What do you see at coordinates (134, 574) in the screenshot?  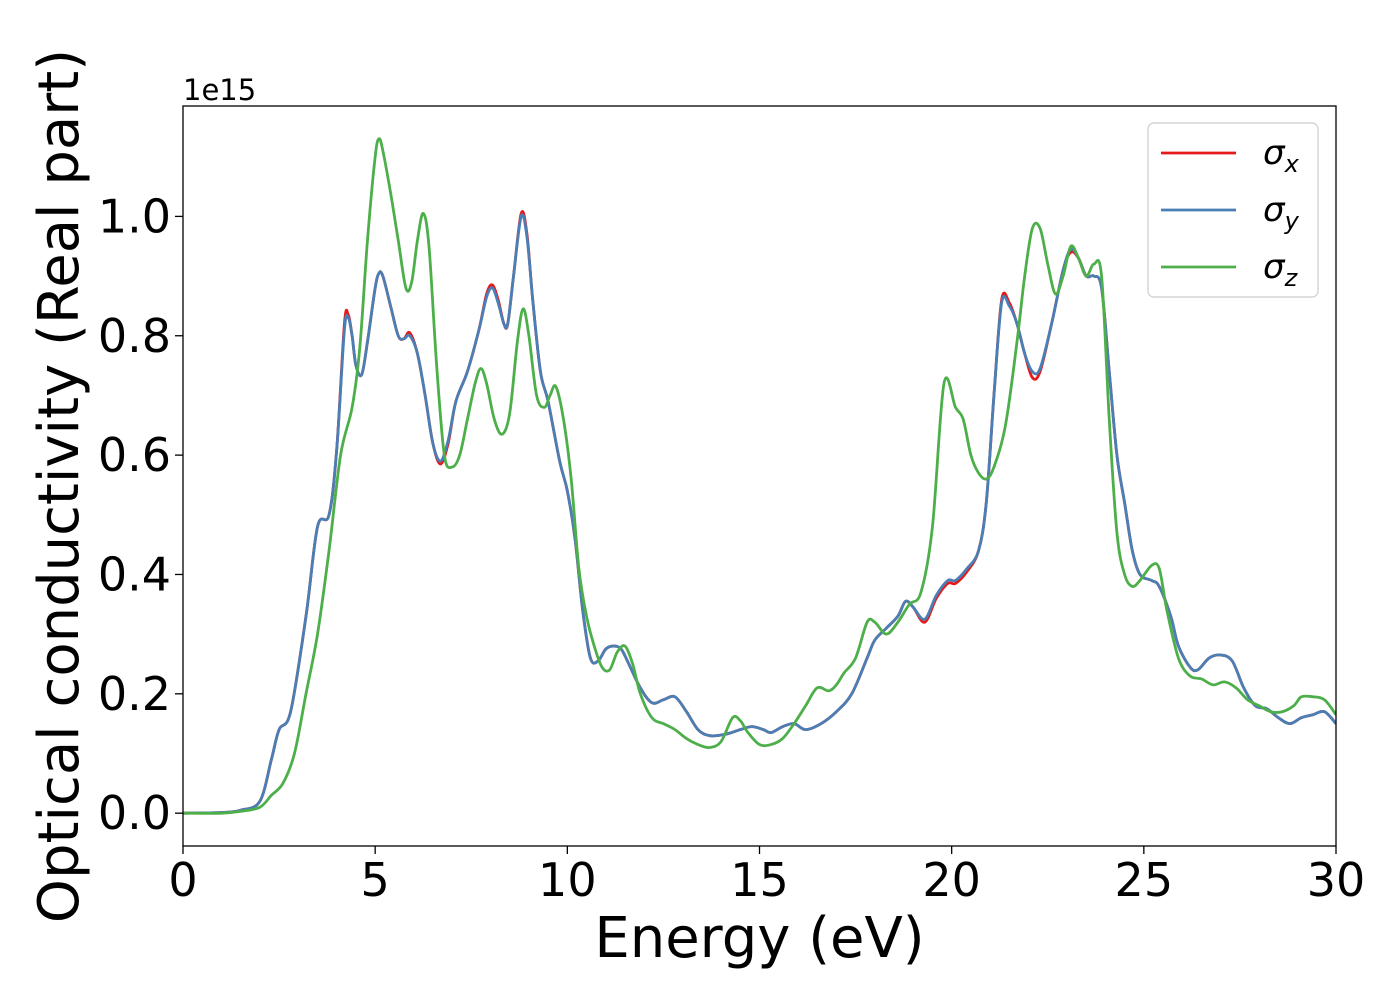 I see `y-tick-label: 0.4` at bounding box center [134, 574].